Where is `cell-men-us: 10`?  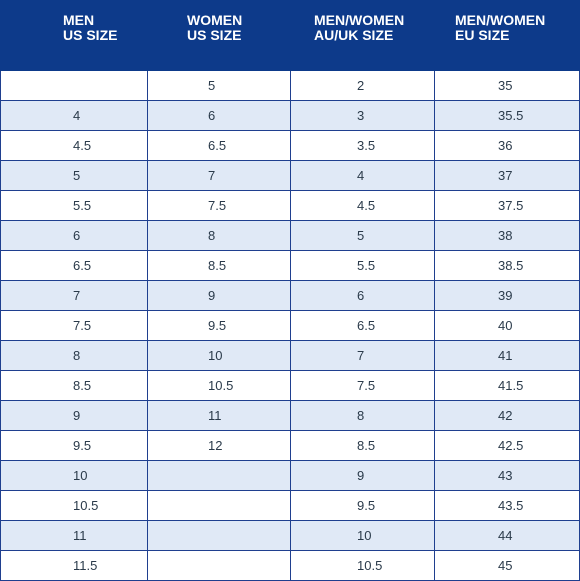
cell-men-us: 10 is located at coordinates (73, 476).